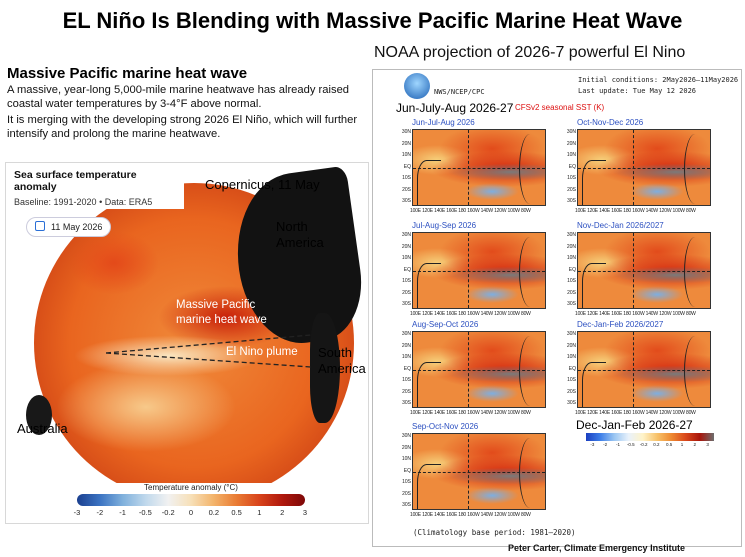 Image resolution: width=745 pixels, height=557 pixels. Describe the element at coordinates (127, 73) in the screenshot. I see `section-heading: Massive Pacific marine heat wave` at that location.